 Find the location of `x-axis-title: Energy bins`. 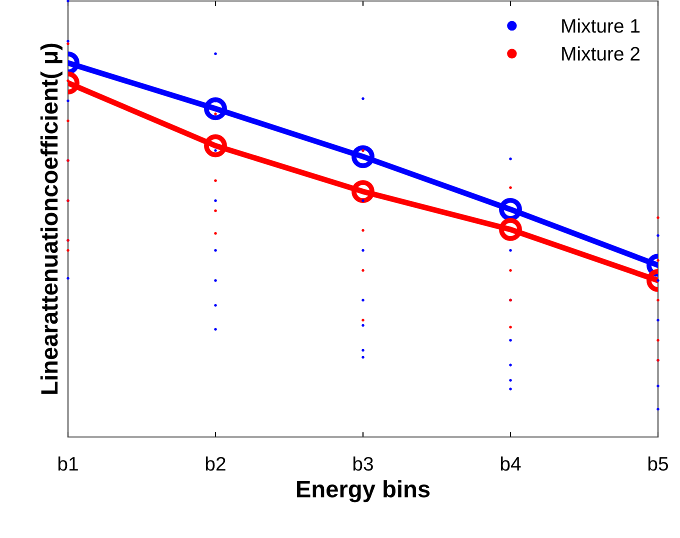

x-axis-title: Energy bins is located at coordinates (363, 491).